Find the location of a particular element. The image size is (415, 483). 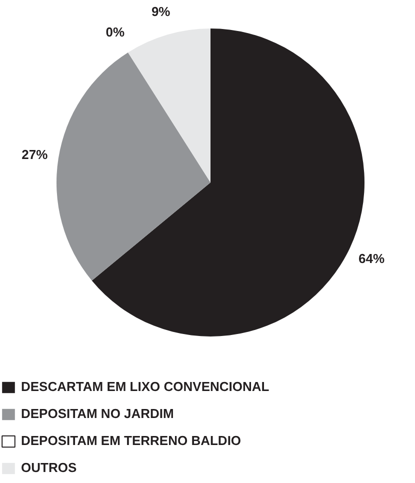

legend-label: DESCARTAM EM LIXO CONVENCIONAL is located at coordinates (145, 386).